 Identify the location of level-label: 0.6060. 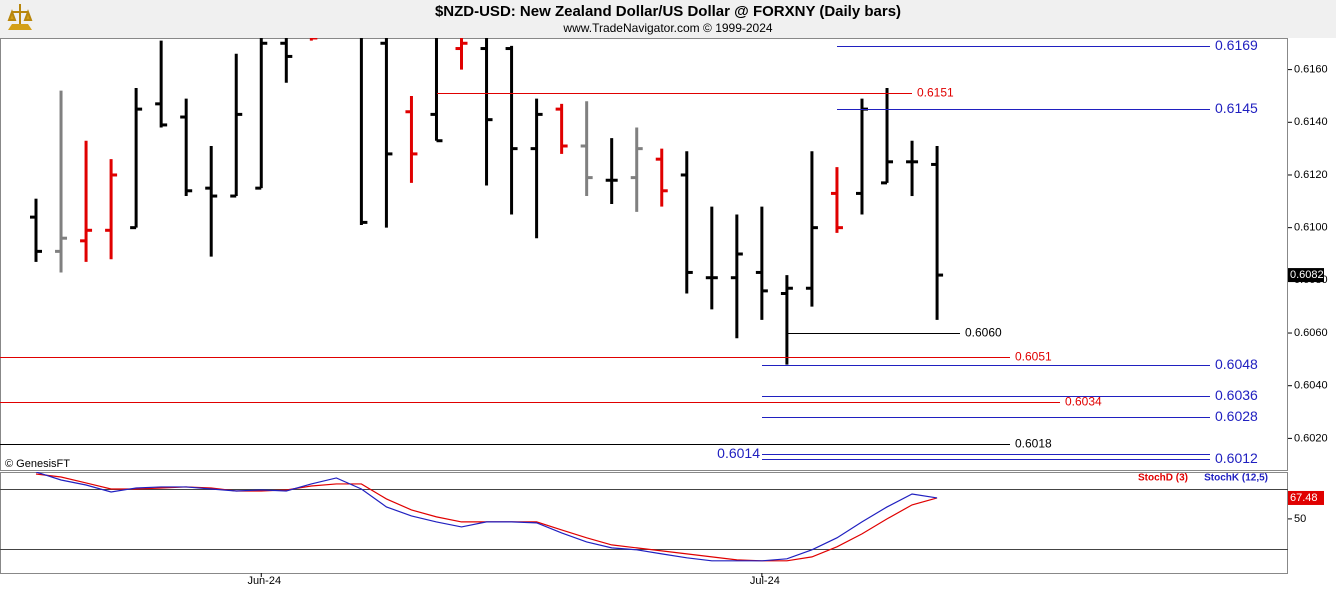
(983, 333).